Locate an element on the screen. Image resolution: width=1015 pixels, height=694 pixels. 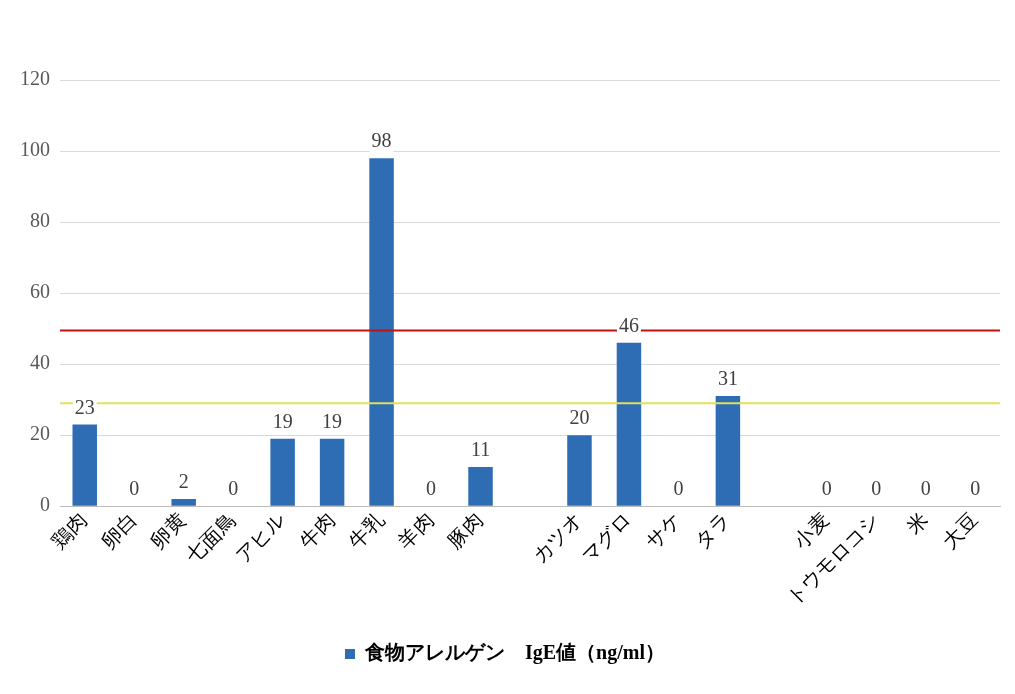
data-label: 98 is located at coordinates (381, 140).